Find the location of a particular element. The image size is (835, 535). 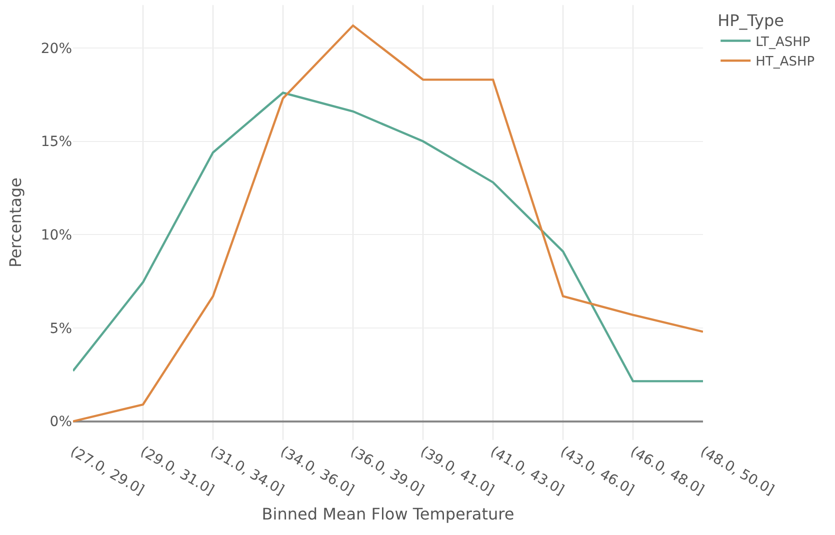

legend-label: HT_ASHP is located at coordinates (785, 62).